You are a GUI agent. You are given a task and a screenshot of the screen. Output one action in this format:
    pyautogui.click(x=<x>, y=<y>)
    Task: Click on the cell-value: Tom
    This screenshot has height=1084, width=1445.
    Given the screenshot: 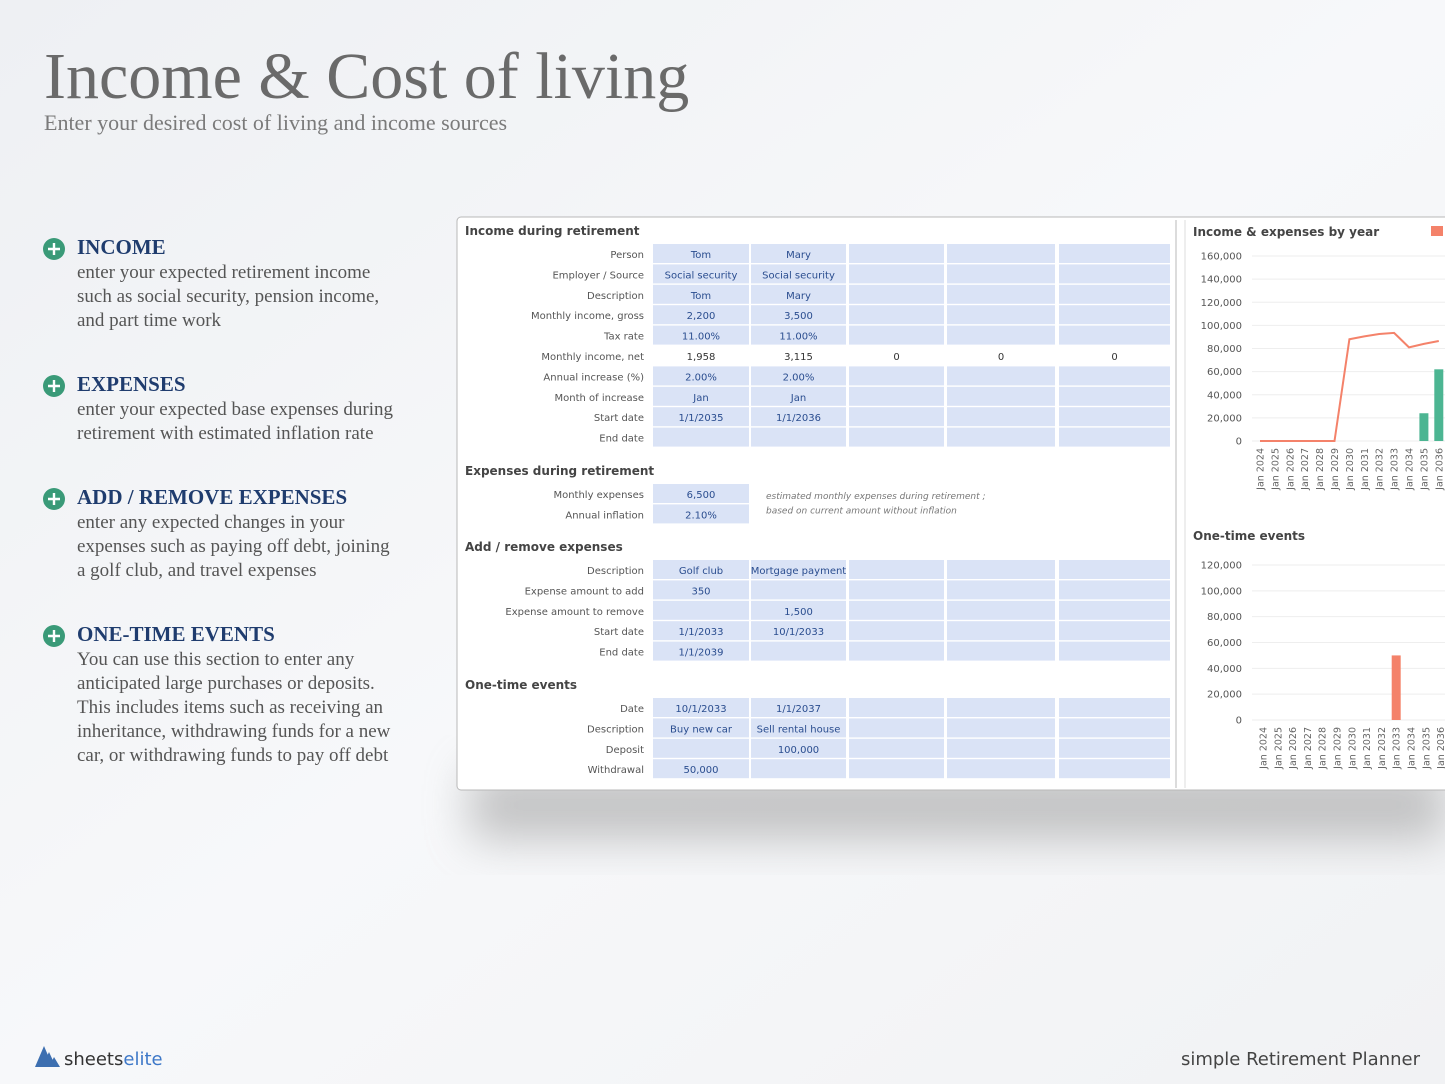 What is the action you would take?
    pyautogui.click(x=700, y=255)
    